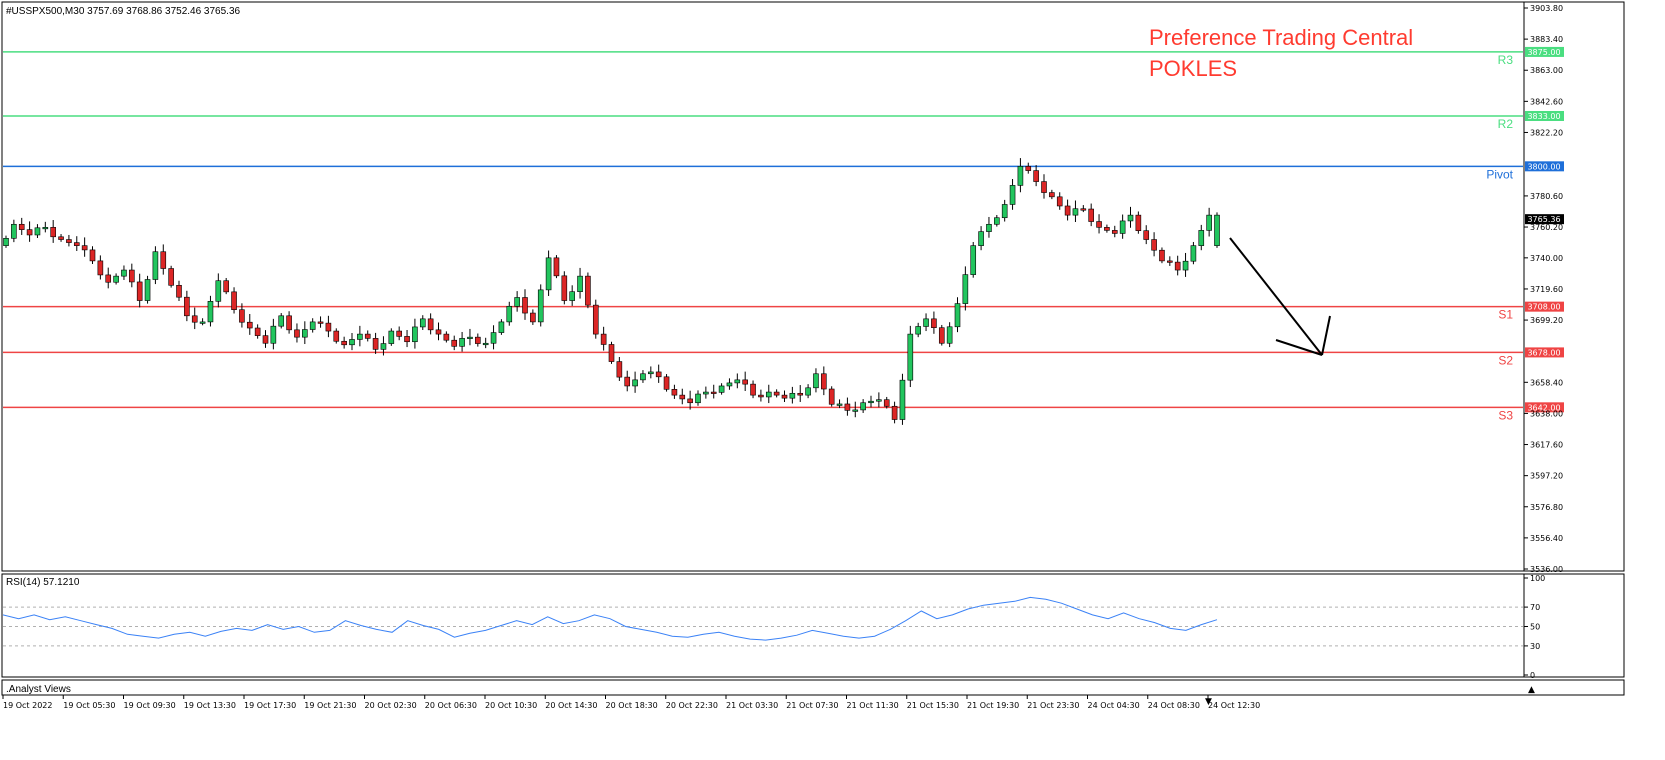  Describe the element at coordinates (1546, 413) in the screenshot. I see `price-tick-label: 3638.00` at that location.